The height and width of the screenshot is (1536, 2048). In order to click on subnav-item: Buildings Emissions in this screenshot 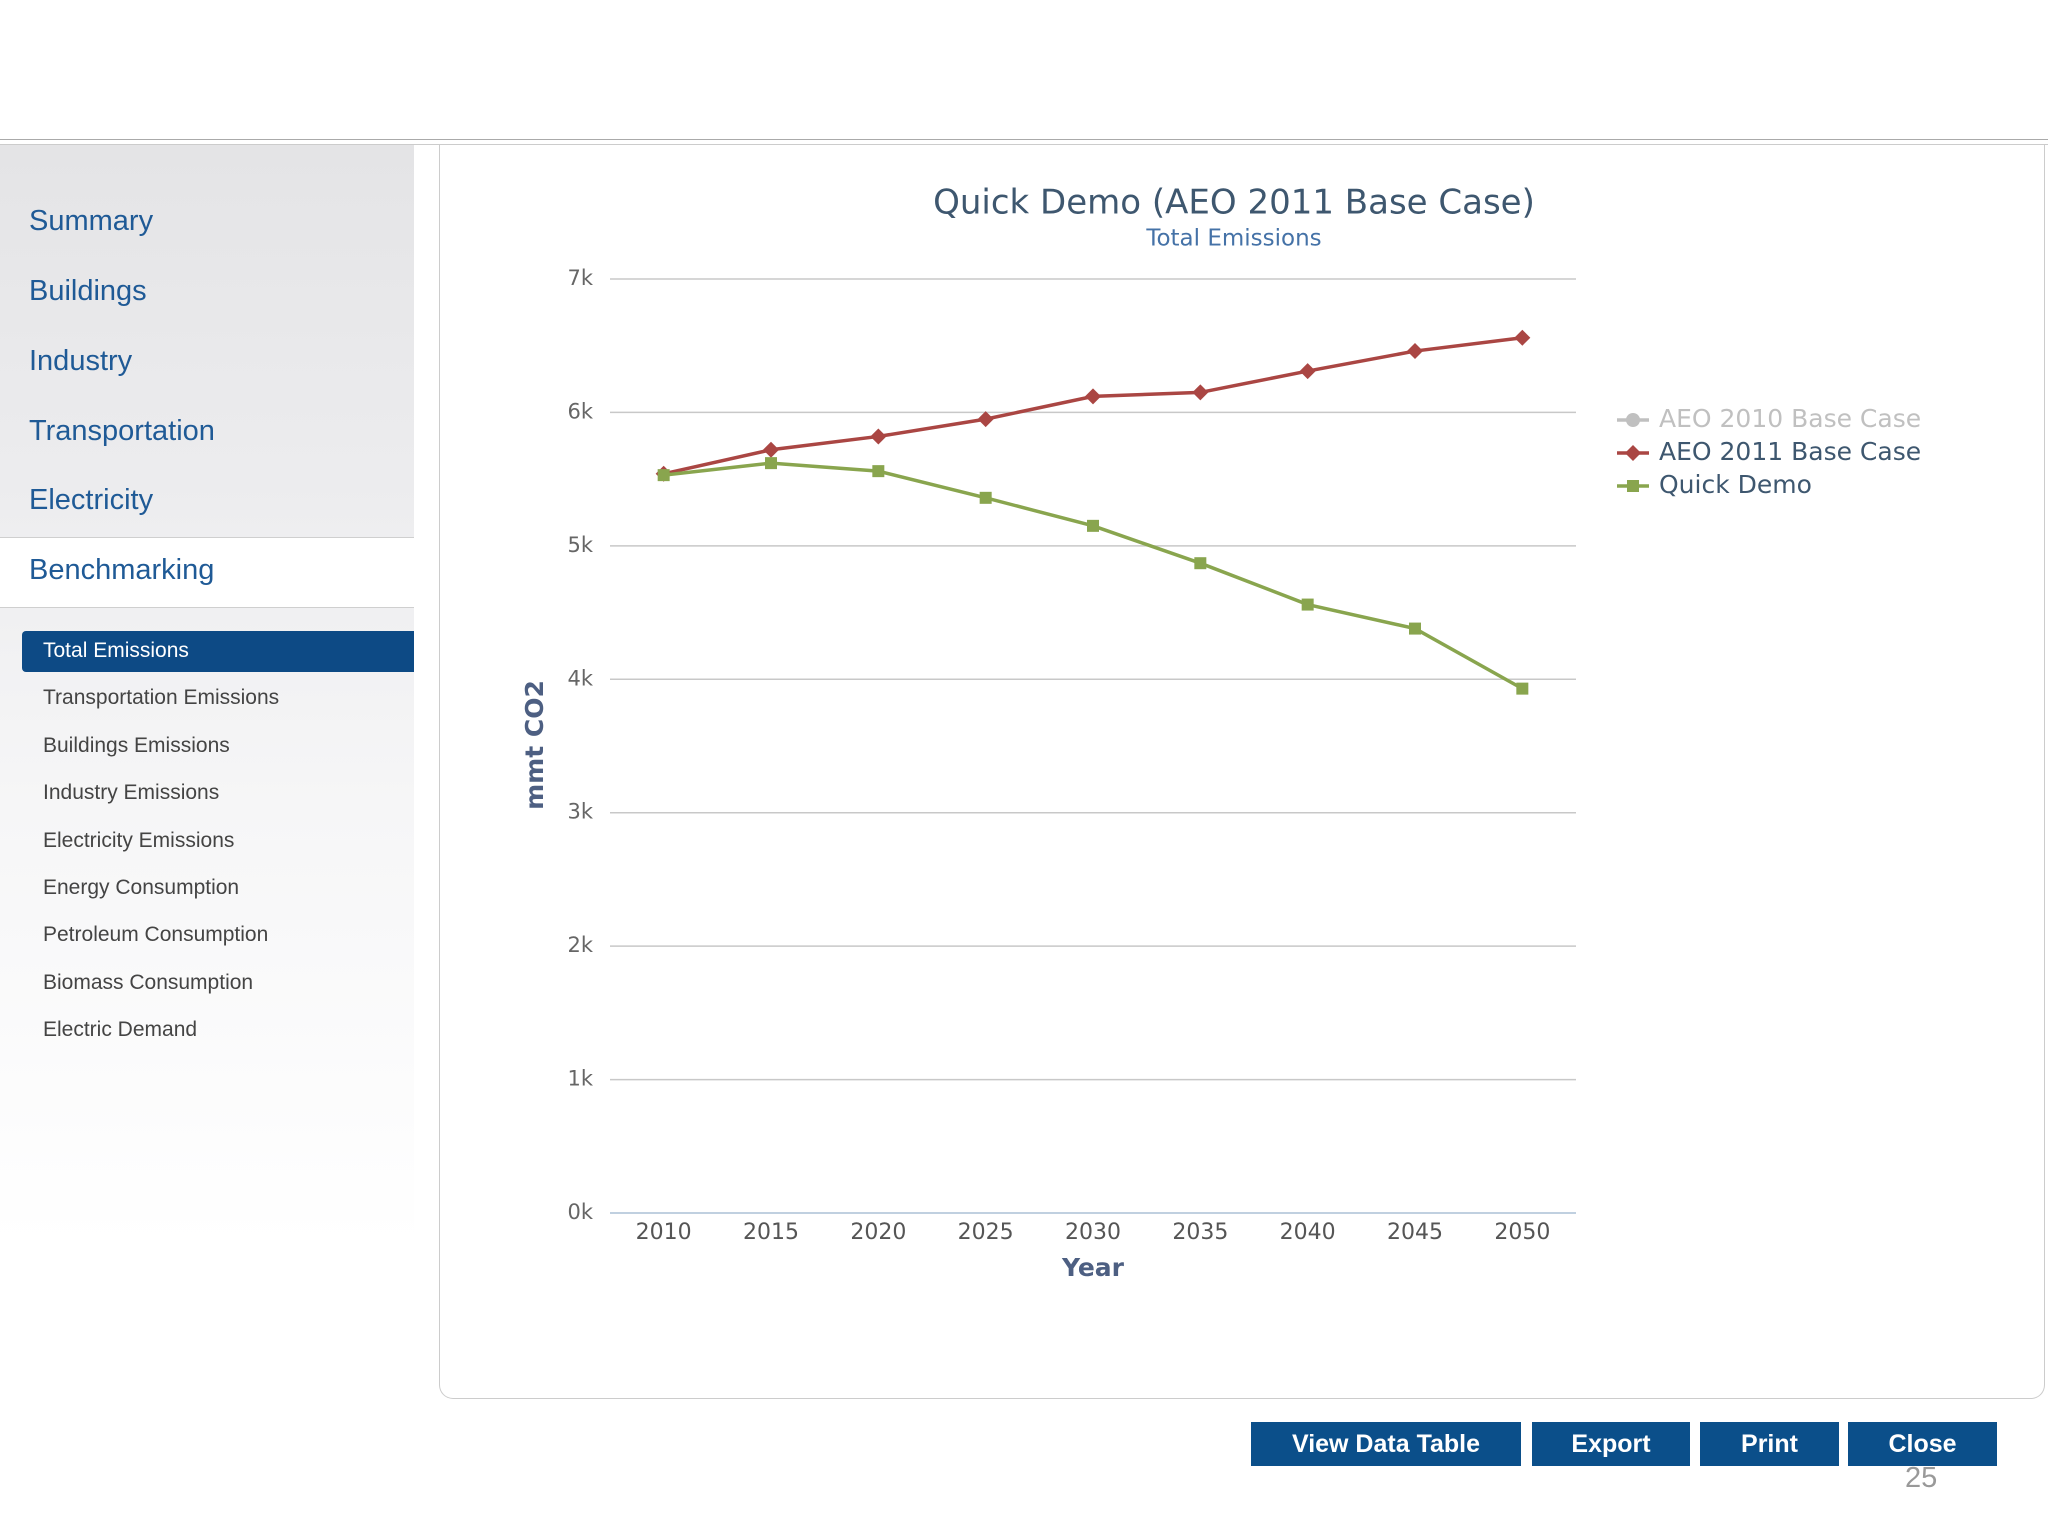, I will do `click(136, 745)`.